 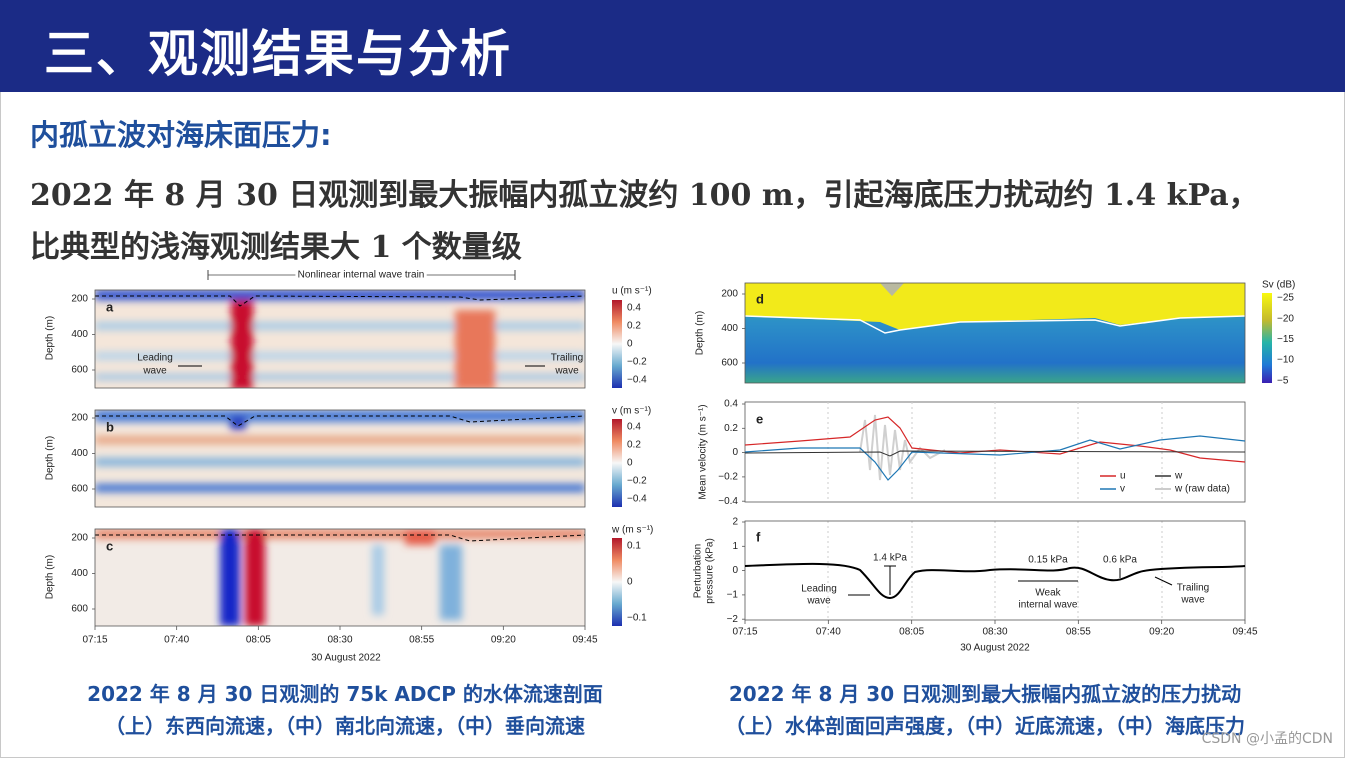 What do you see at coordinates (735, 546) in the screenshot?
I see `y-tick-label: 1` at bounding box center [735, 546].